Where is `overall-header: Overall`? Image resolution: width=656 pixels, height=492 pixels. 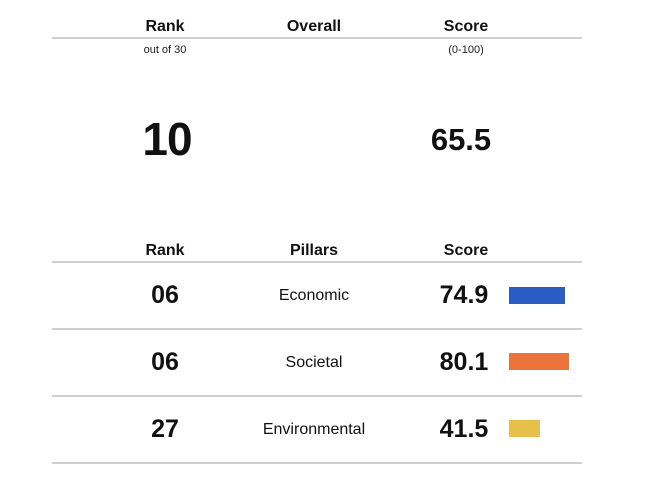 overall-header: Overall is located at coordinates (314, 26).